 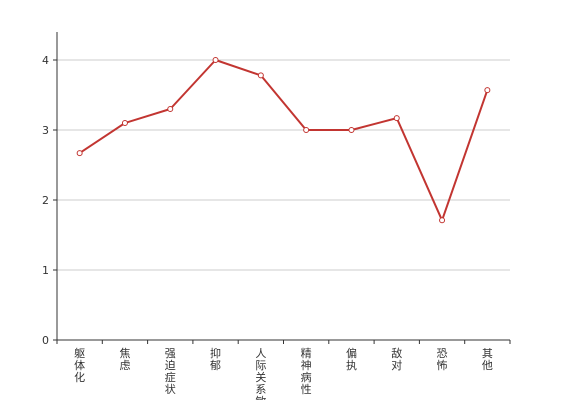 What do you see at coordinates (45, 200) in the screenshot?
I see `y-tick-label: 2` at bounding box center [45, 200].